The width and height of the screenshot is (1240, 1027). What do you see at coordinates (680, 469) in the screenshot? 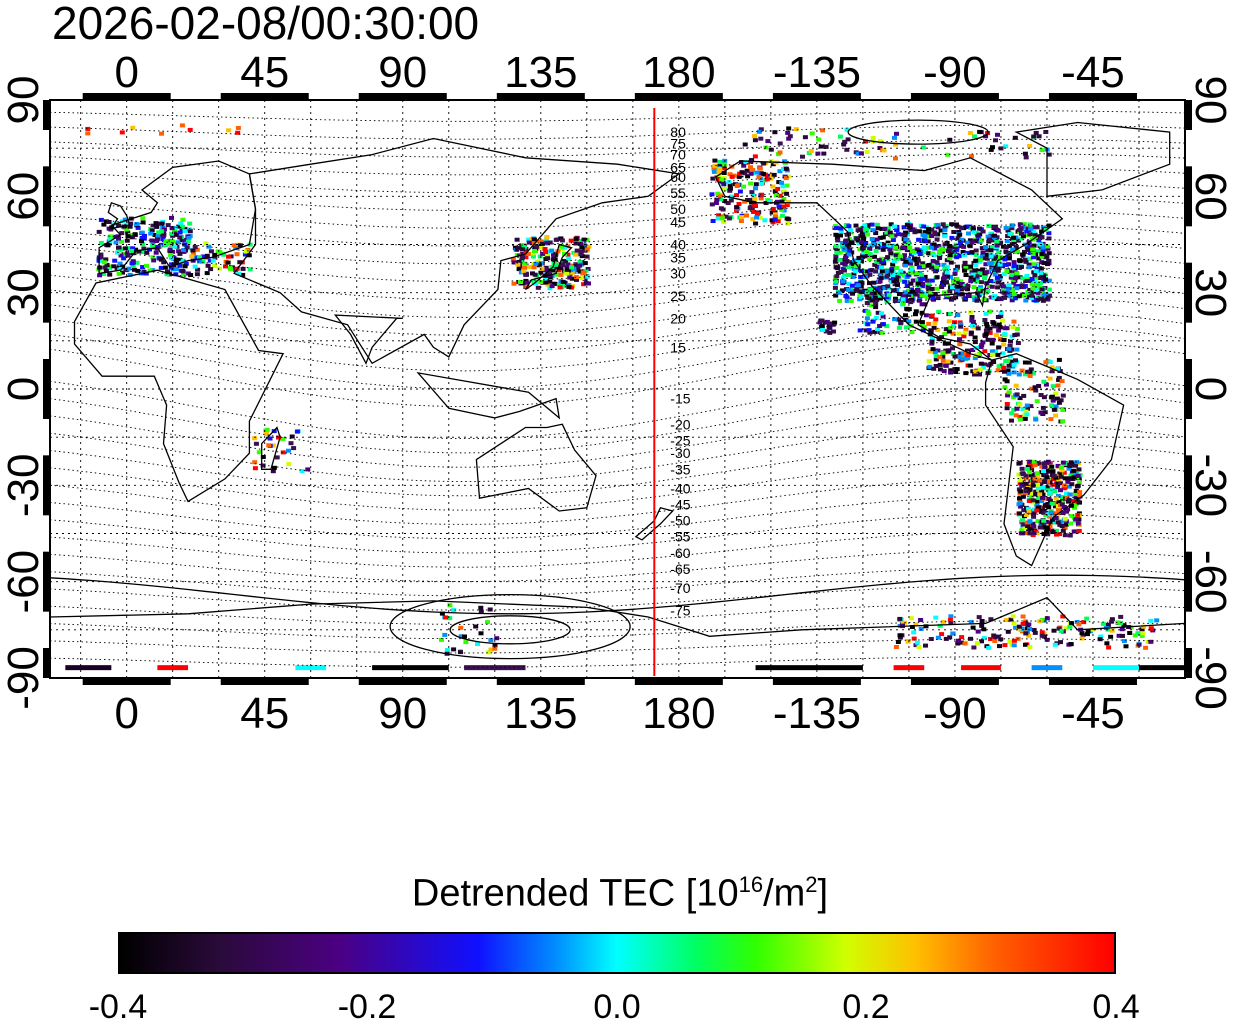
I see `contour-label-south: -35` at bounding box center [680, 469].